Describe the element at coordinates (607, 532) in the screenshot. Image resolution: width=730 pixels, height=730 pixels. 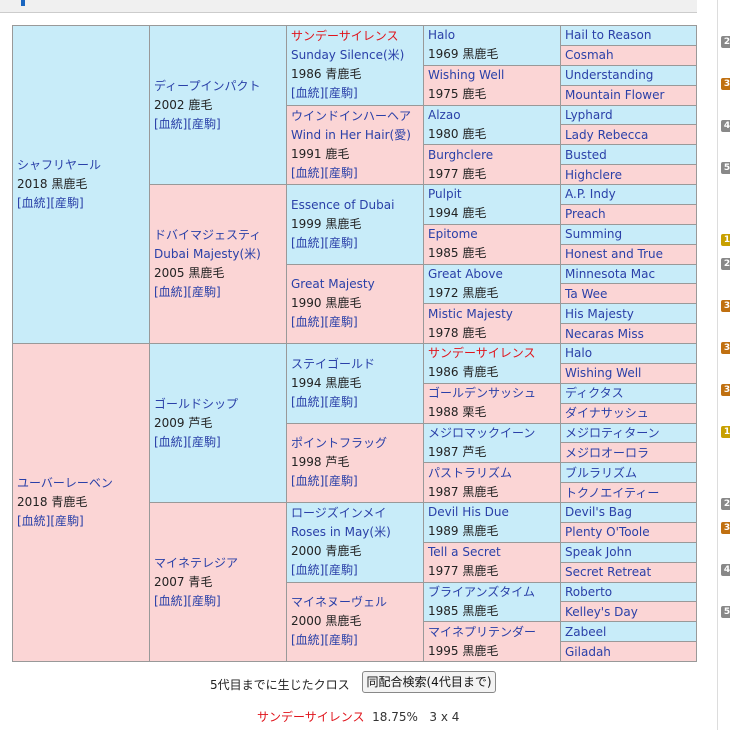
I see `horse-name-link: Plenty O'Toole` at that location.